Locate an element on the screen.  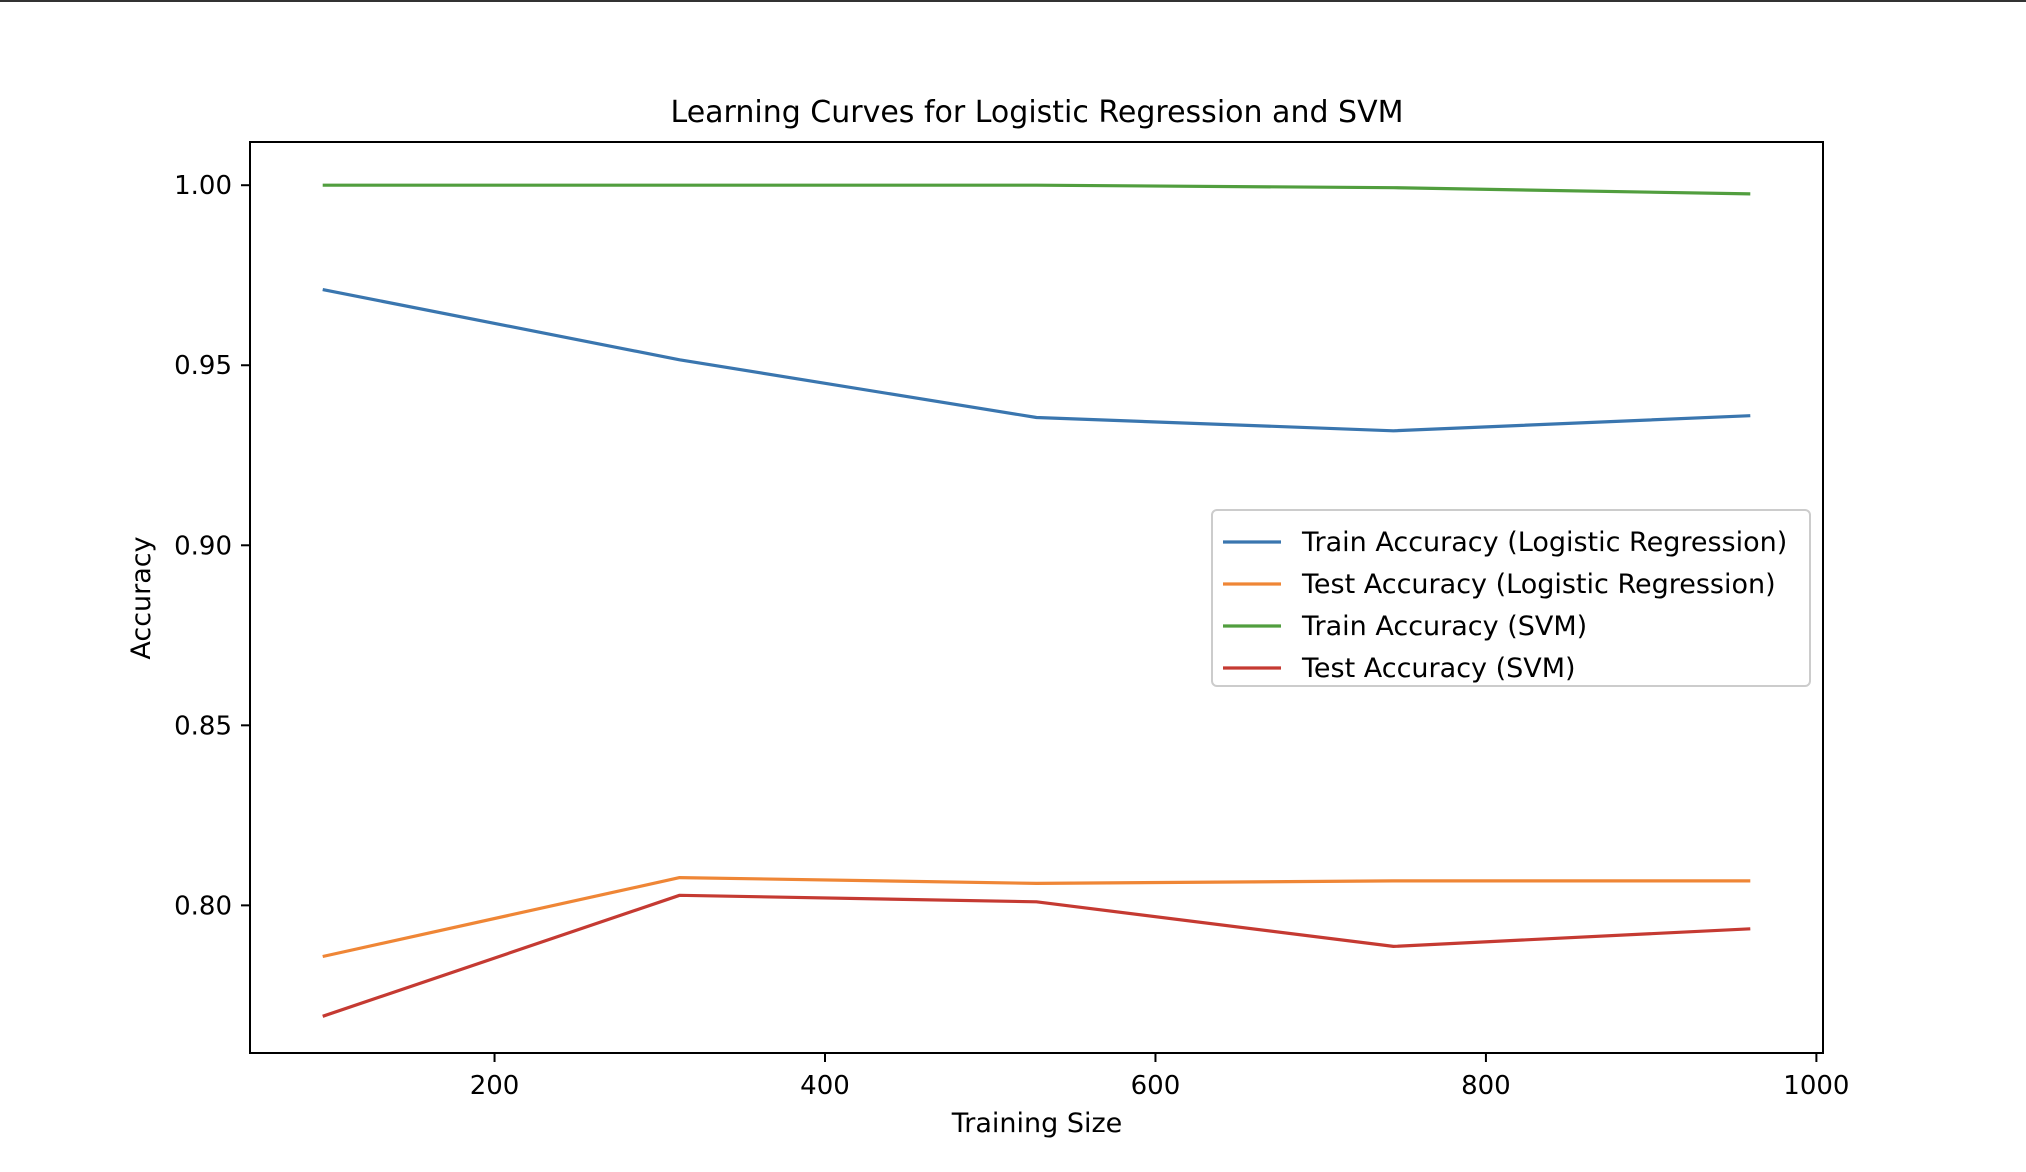
legend-box is located at coordinates (1511, 598).